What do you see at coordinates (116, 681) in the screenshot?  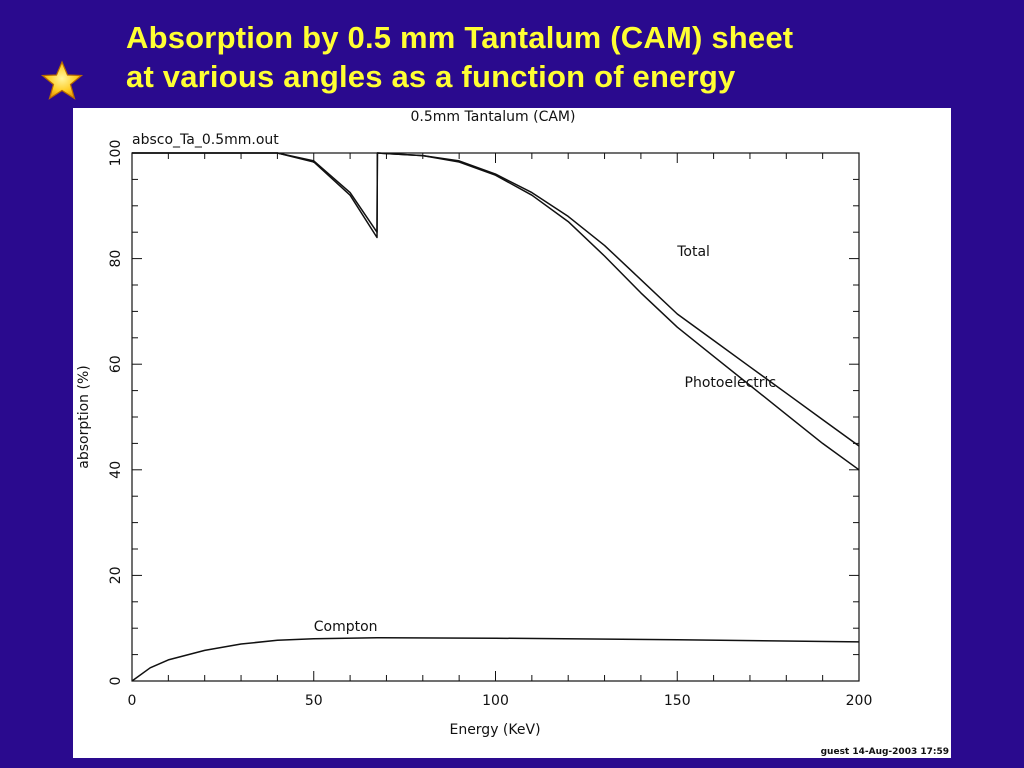 I see `y-tick-label: 0` at bounding box center [116, 681].